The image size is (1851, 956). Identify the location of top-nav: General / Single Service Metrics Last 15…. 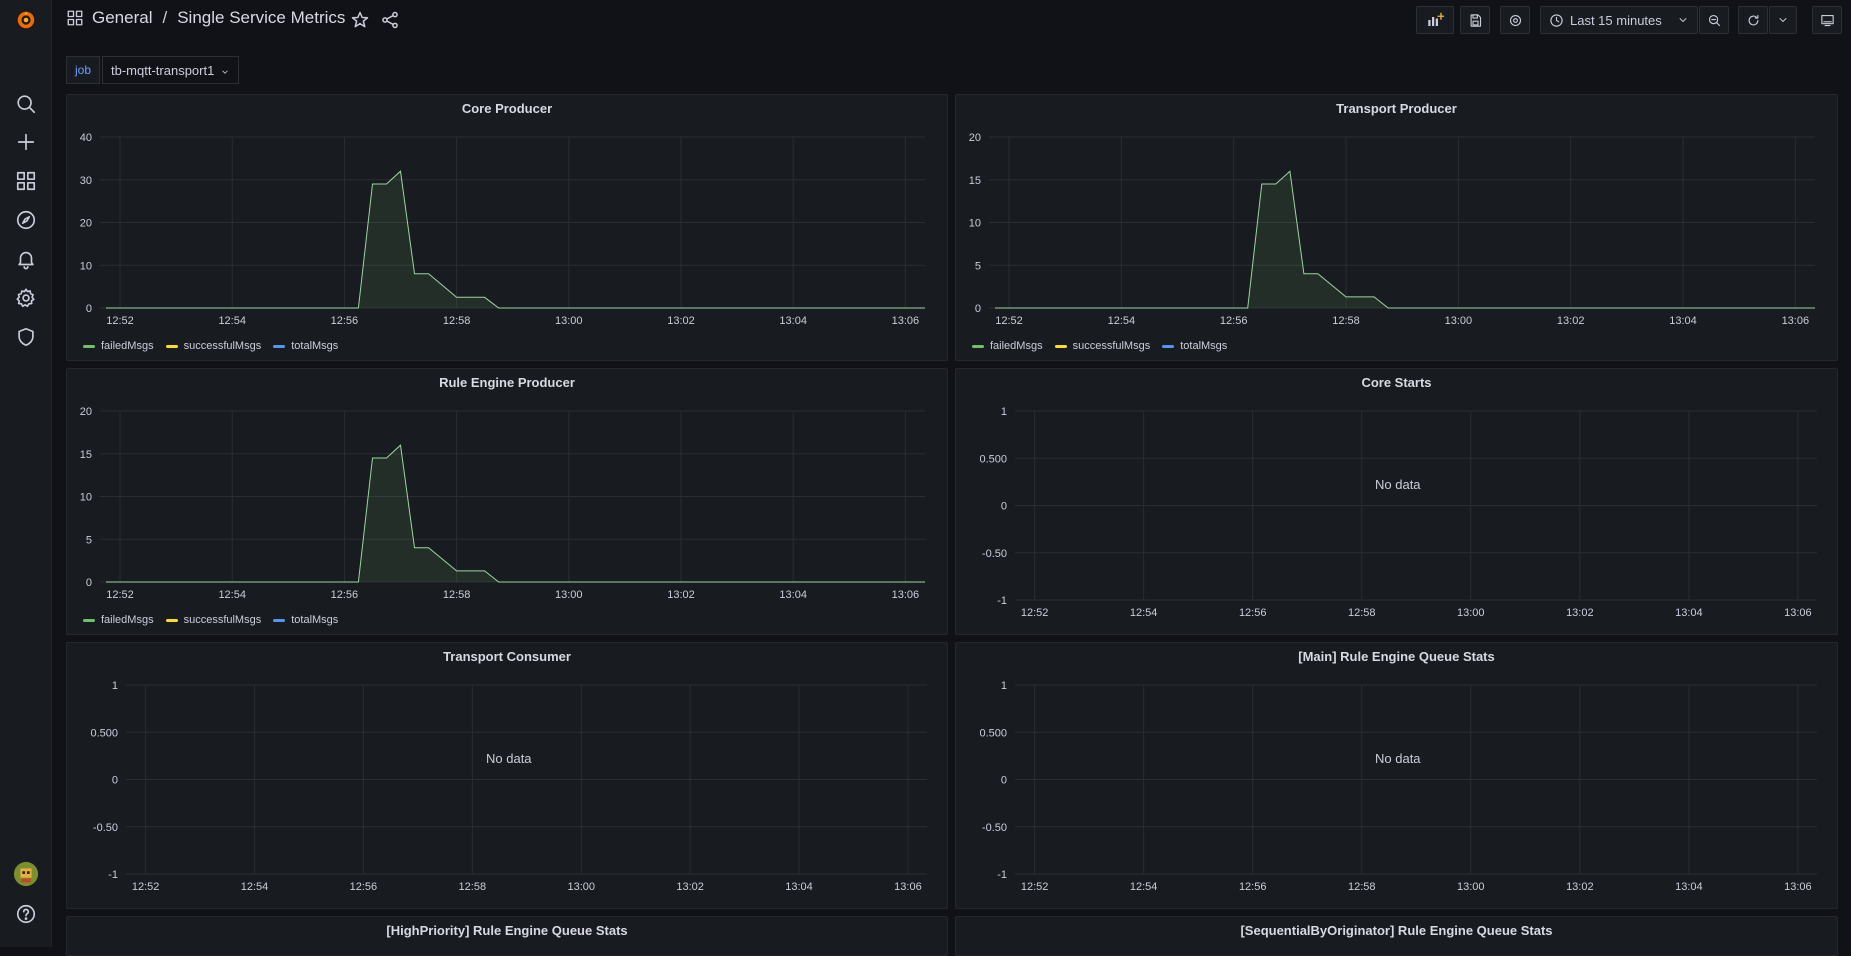
(951, 20).